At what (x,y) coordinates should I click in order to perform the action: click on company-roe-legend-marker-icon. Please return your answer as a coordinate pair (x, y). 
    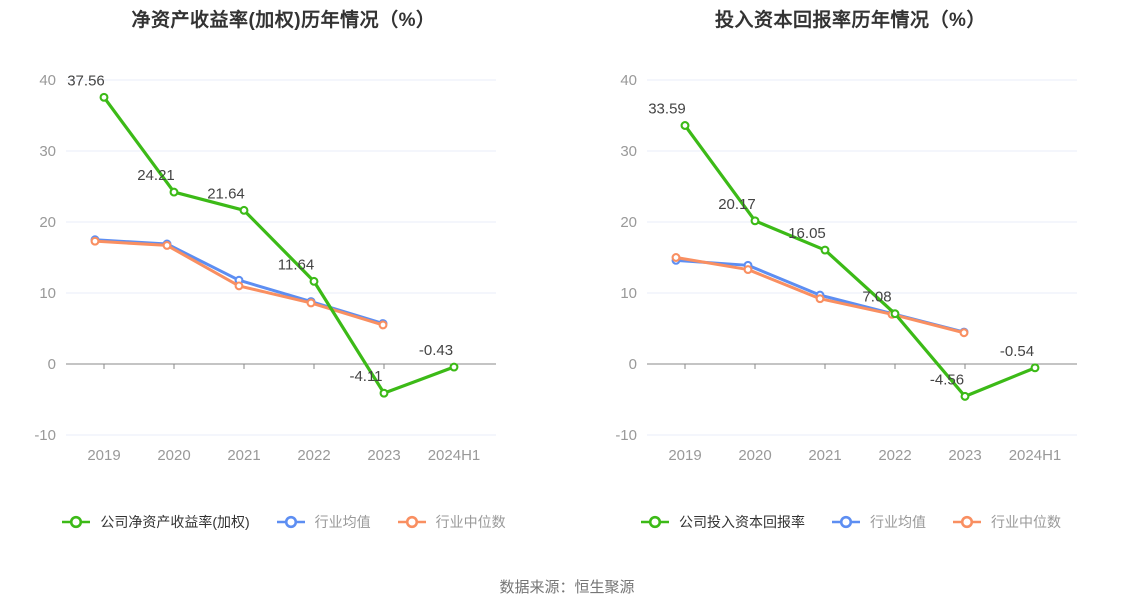
    Looking at the image, I should click on (76, 522).